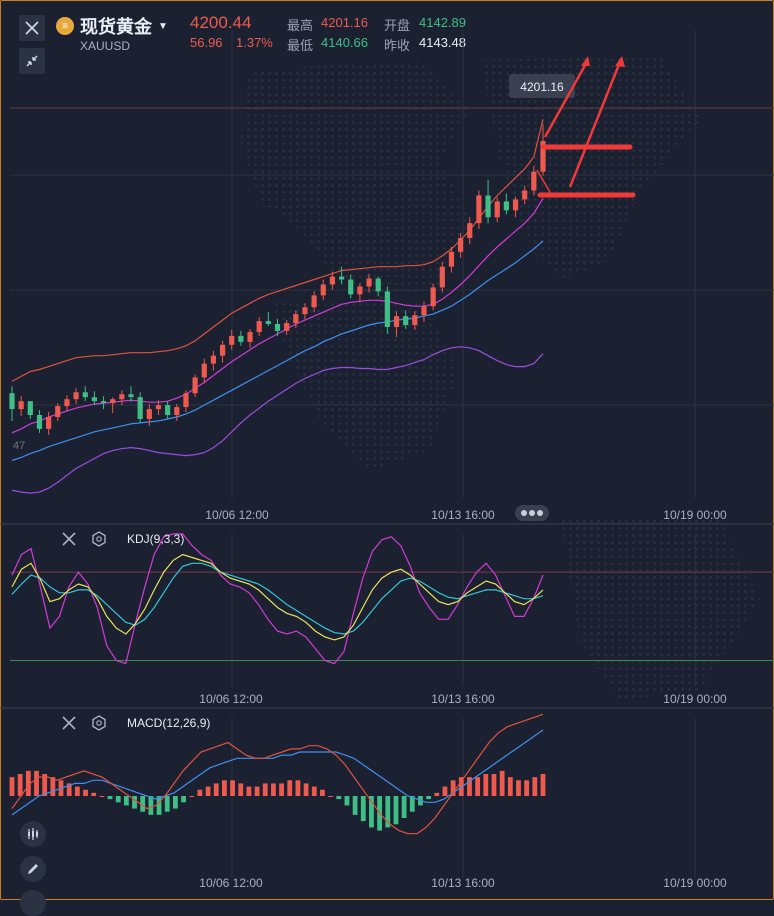 This screenshot has width=774, height=916. I want to click on boll-lower-line, so click(277, 420).